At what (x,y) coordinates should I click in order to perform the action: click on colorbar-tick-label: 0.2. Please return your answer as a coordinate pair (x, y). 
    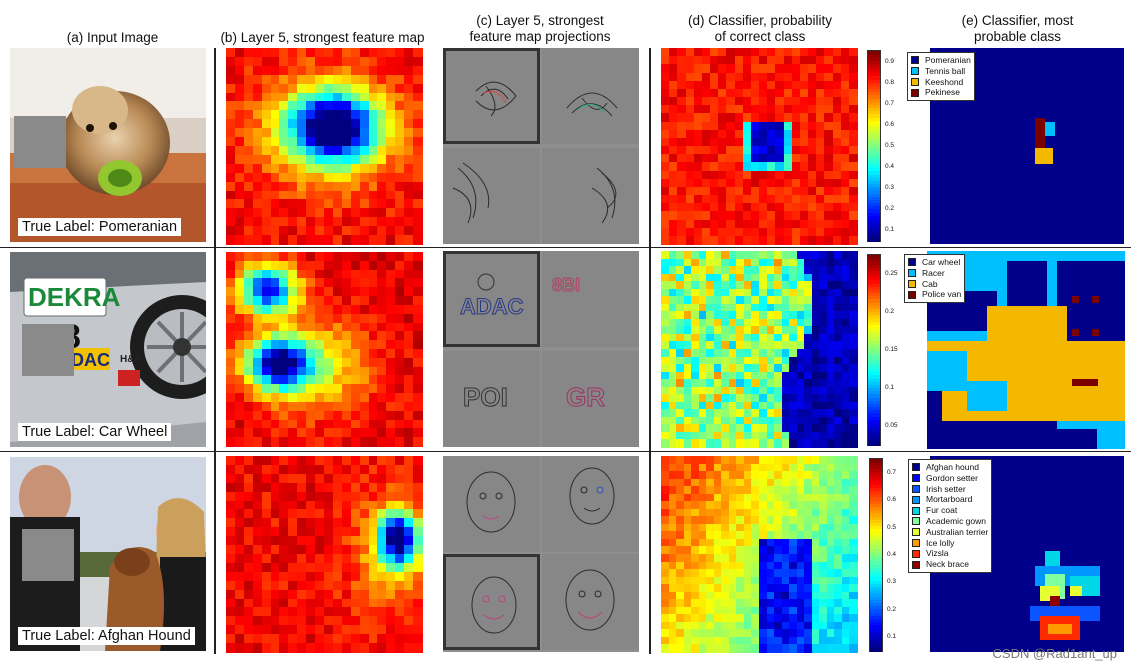
    Looking at the image, I should click on (890, 311).